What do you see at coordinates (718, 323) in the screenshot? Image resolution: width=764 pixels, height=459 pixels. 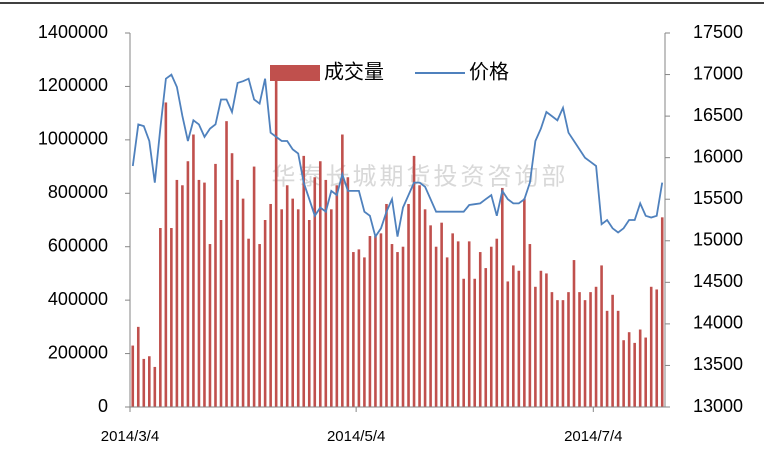 I see `y2-tick-label: 14000` at bounding box center [718, 323].